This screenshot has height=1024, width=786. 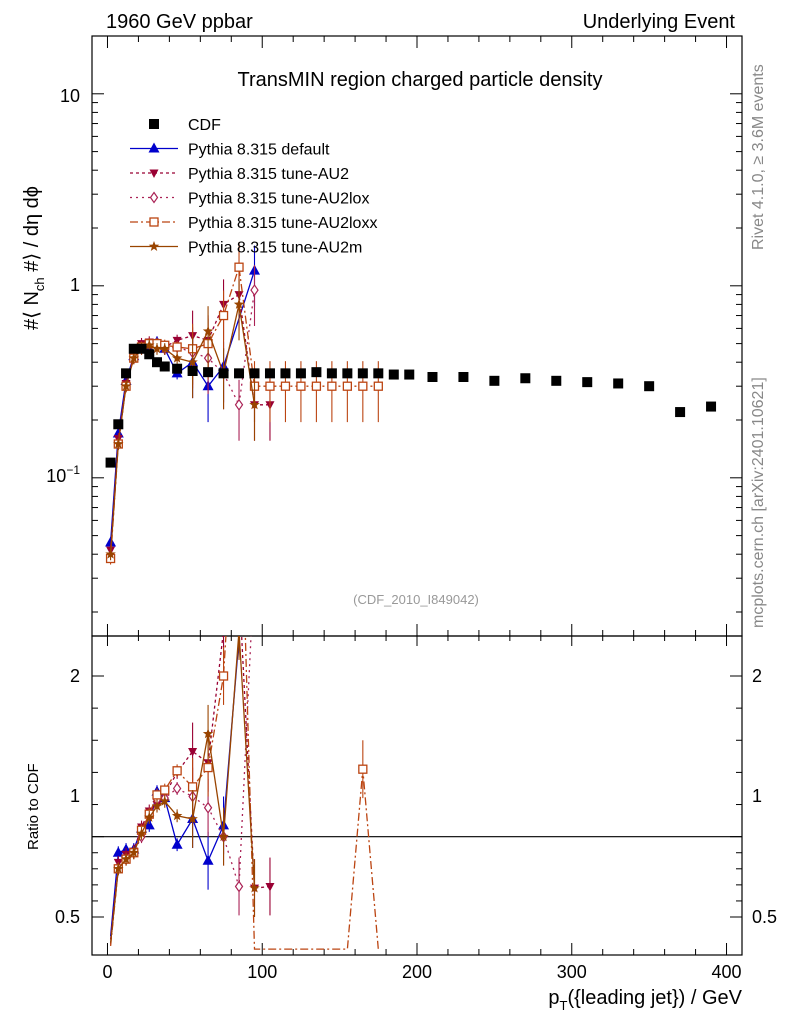 What do you see at coordinates (67, 917) in the screenshot?
I see `ratio-tick-label-0.5-left: 0.5` at bounding box center [67, 917].